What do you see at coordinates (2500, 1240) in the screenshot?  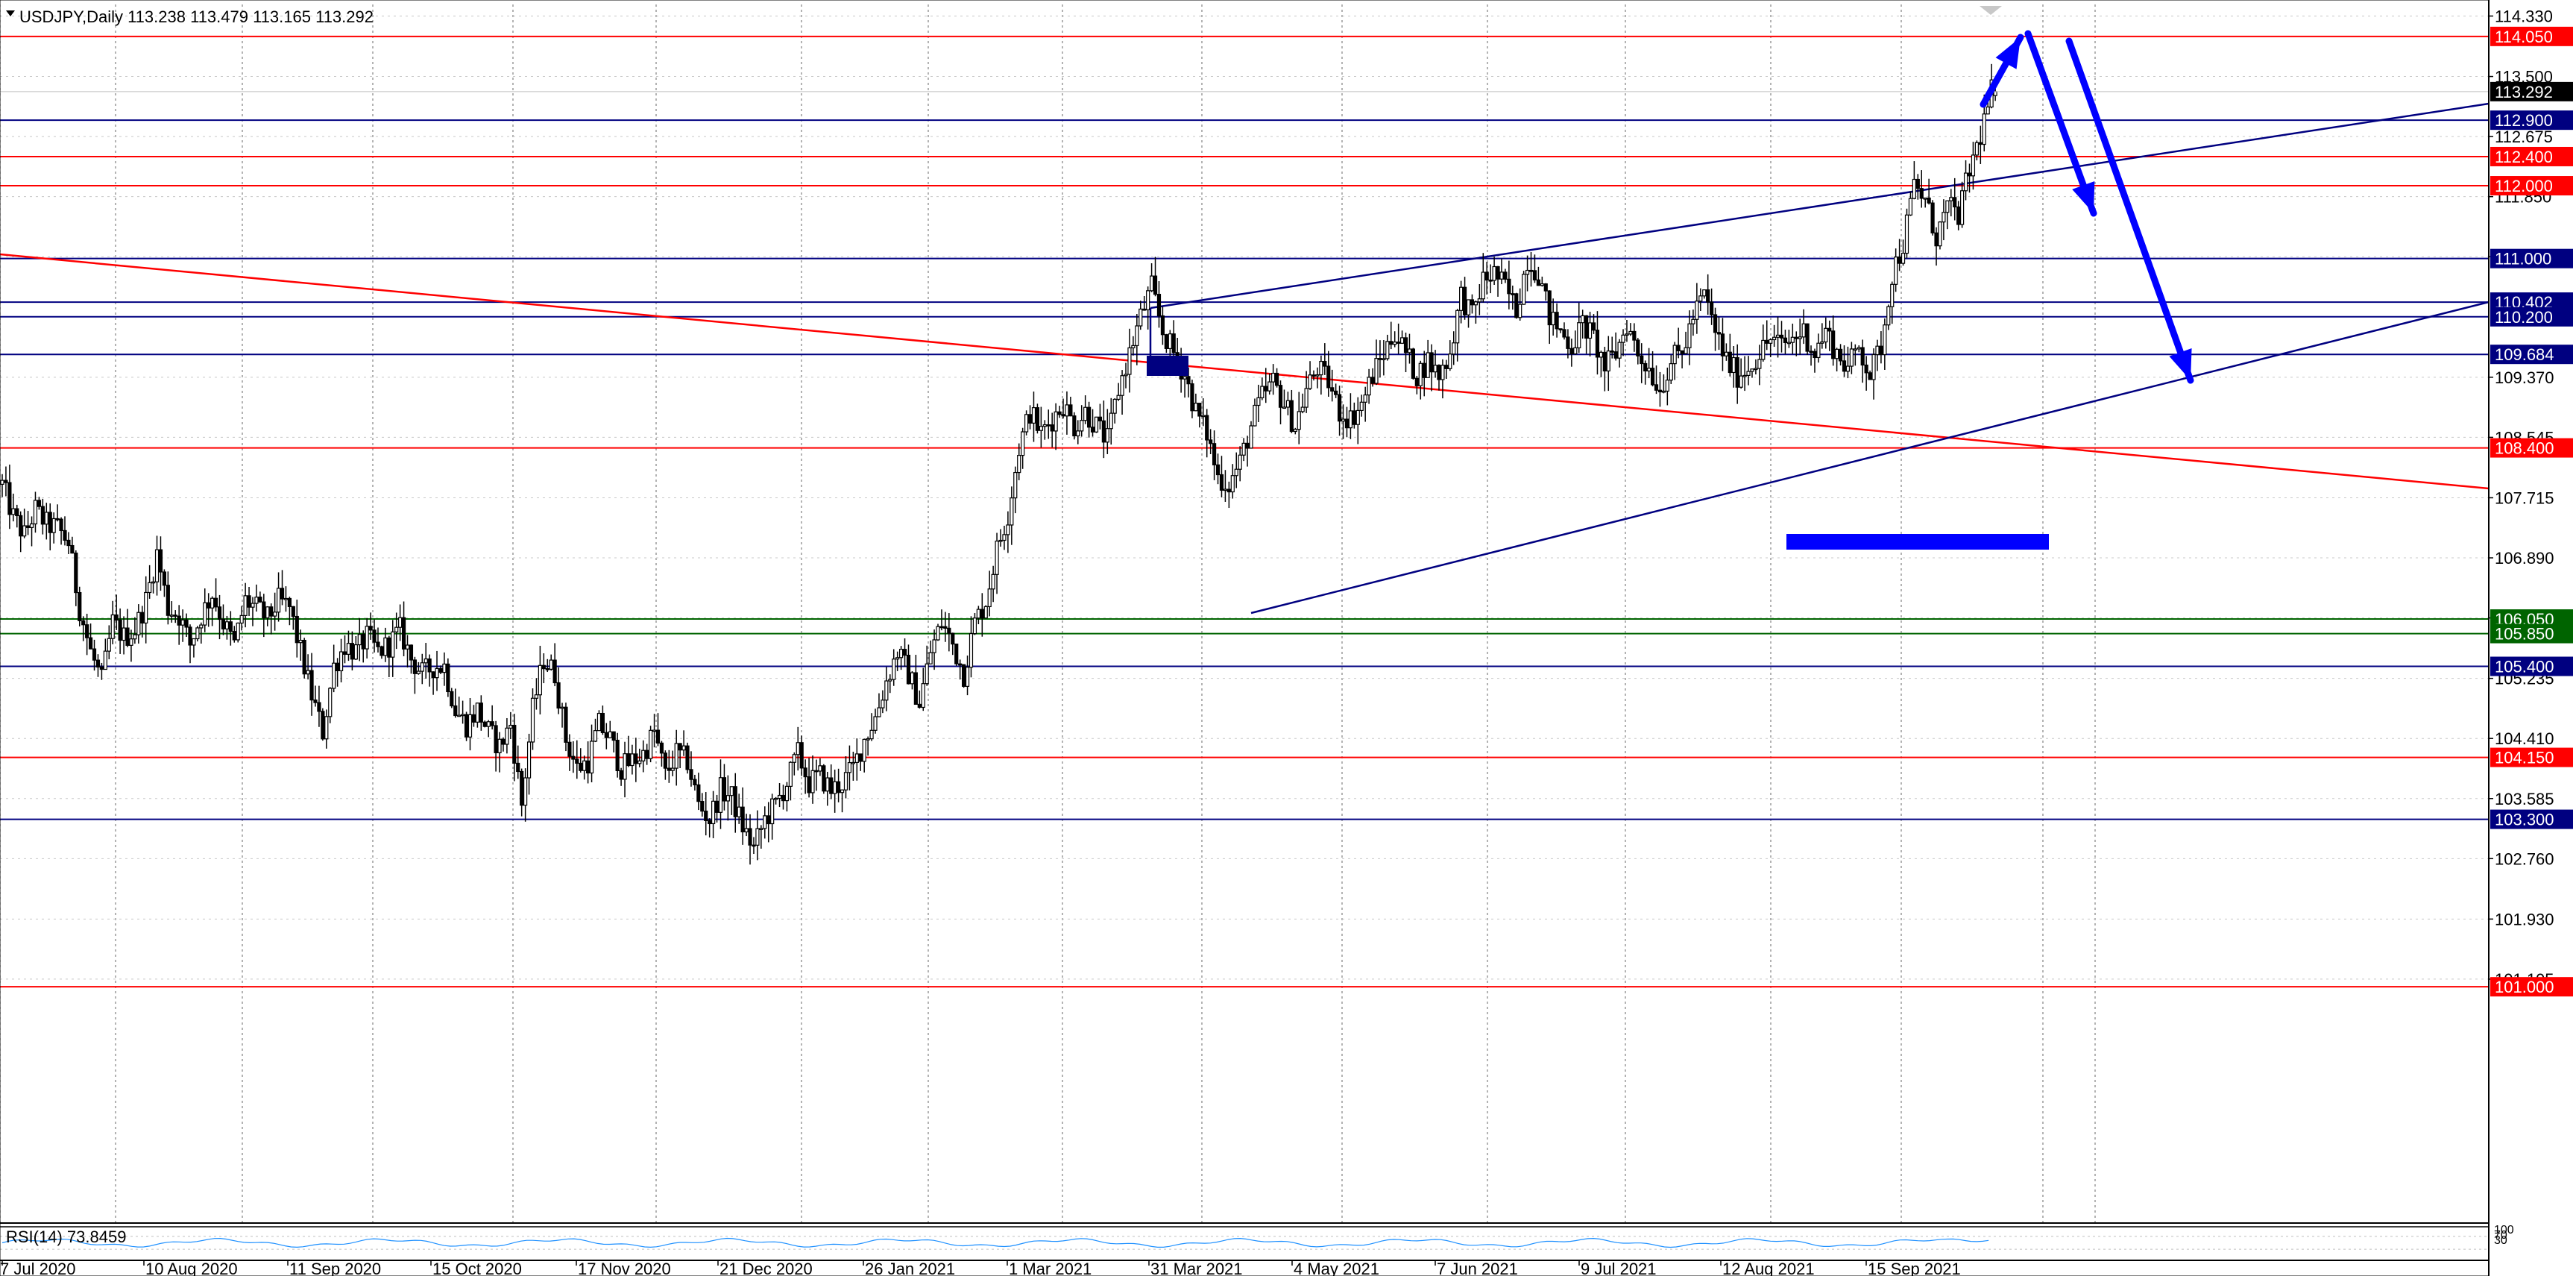 I see `rsi-axis-label: 30` at bounding box center [2500, 1240].